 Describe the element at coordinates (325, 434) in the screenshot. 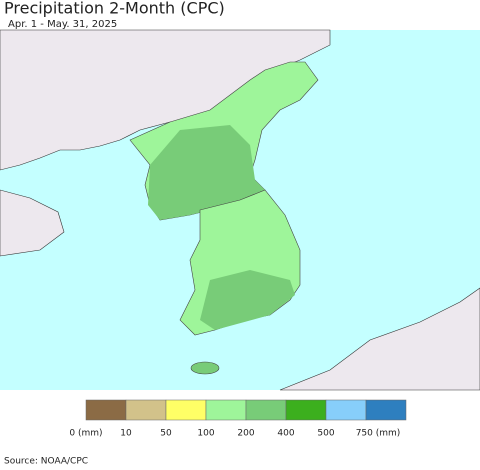

I see `legend-label: 500` at that location.